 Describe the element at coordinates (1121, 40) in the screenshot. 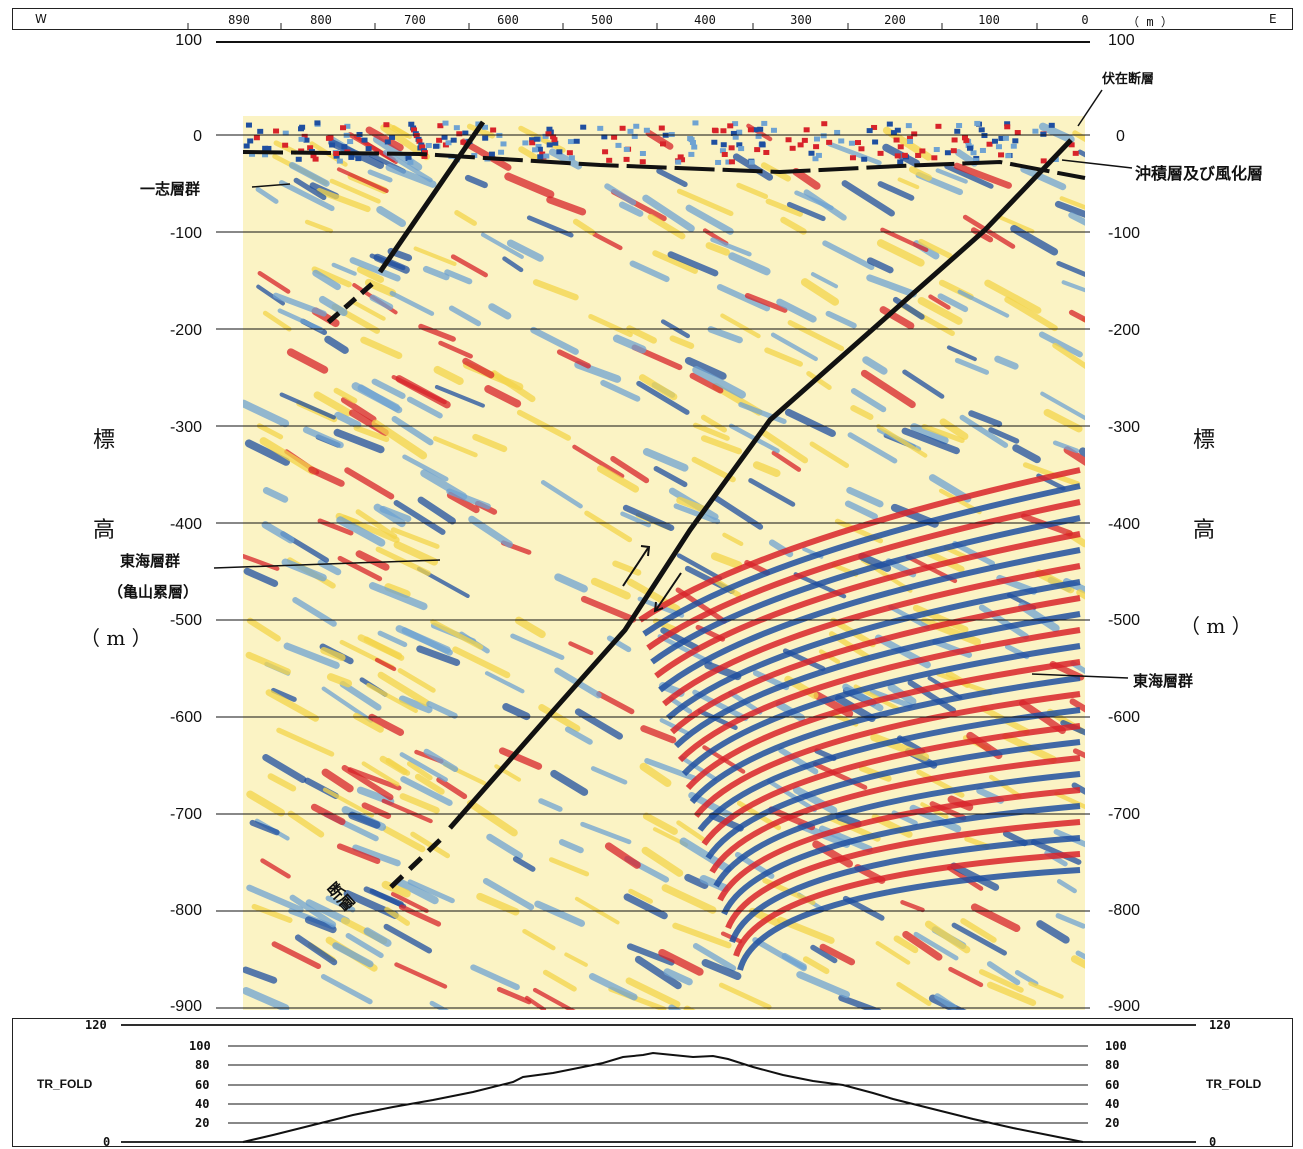

I see `elevation-label-right: 100` at that location.